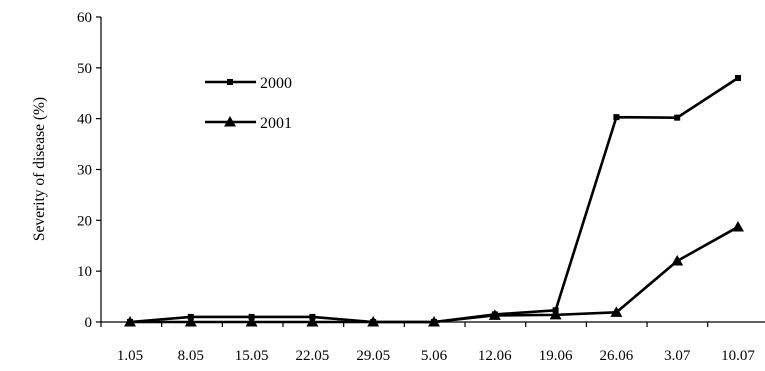  Describe the element at coordinates (191, 356) in the screenshot. I see `x-tick-label: 8.05` at that location.